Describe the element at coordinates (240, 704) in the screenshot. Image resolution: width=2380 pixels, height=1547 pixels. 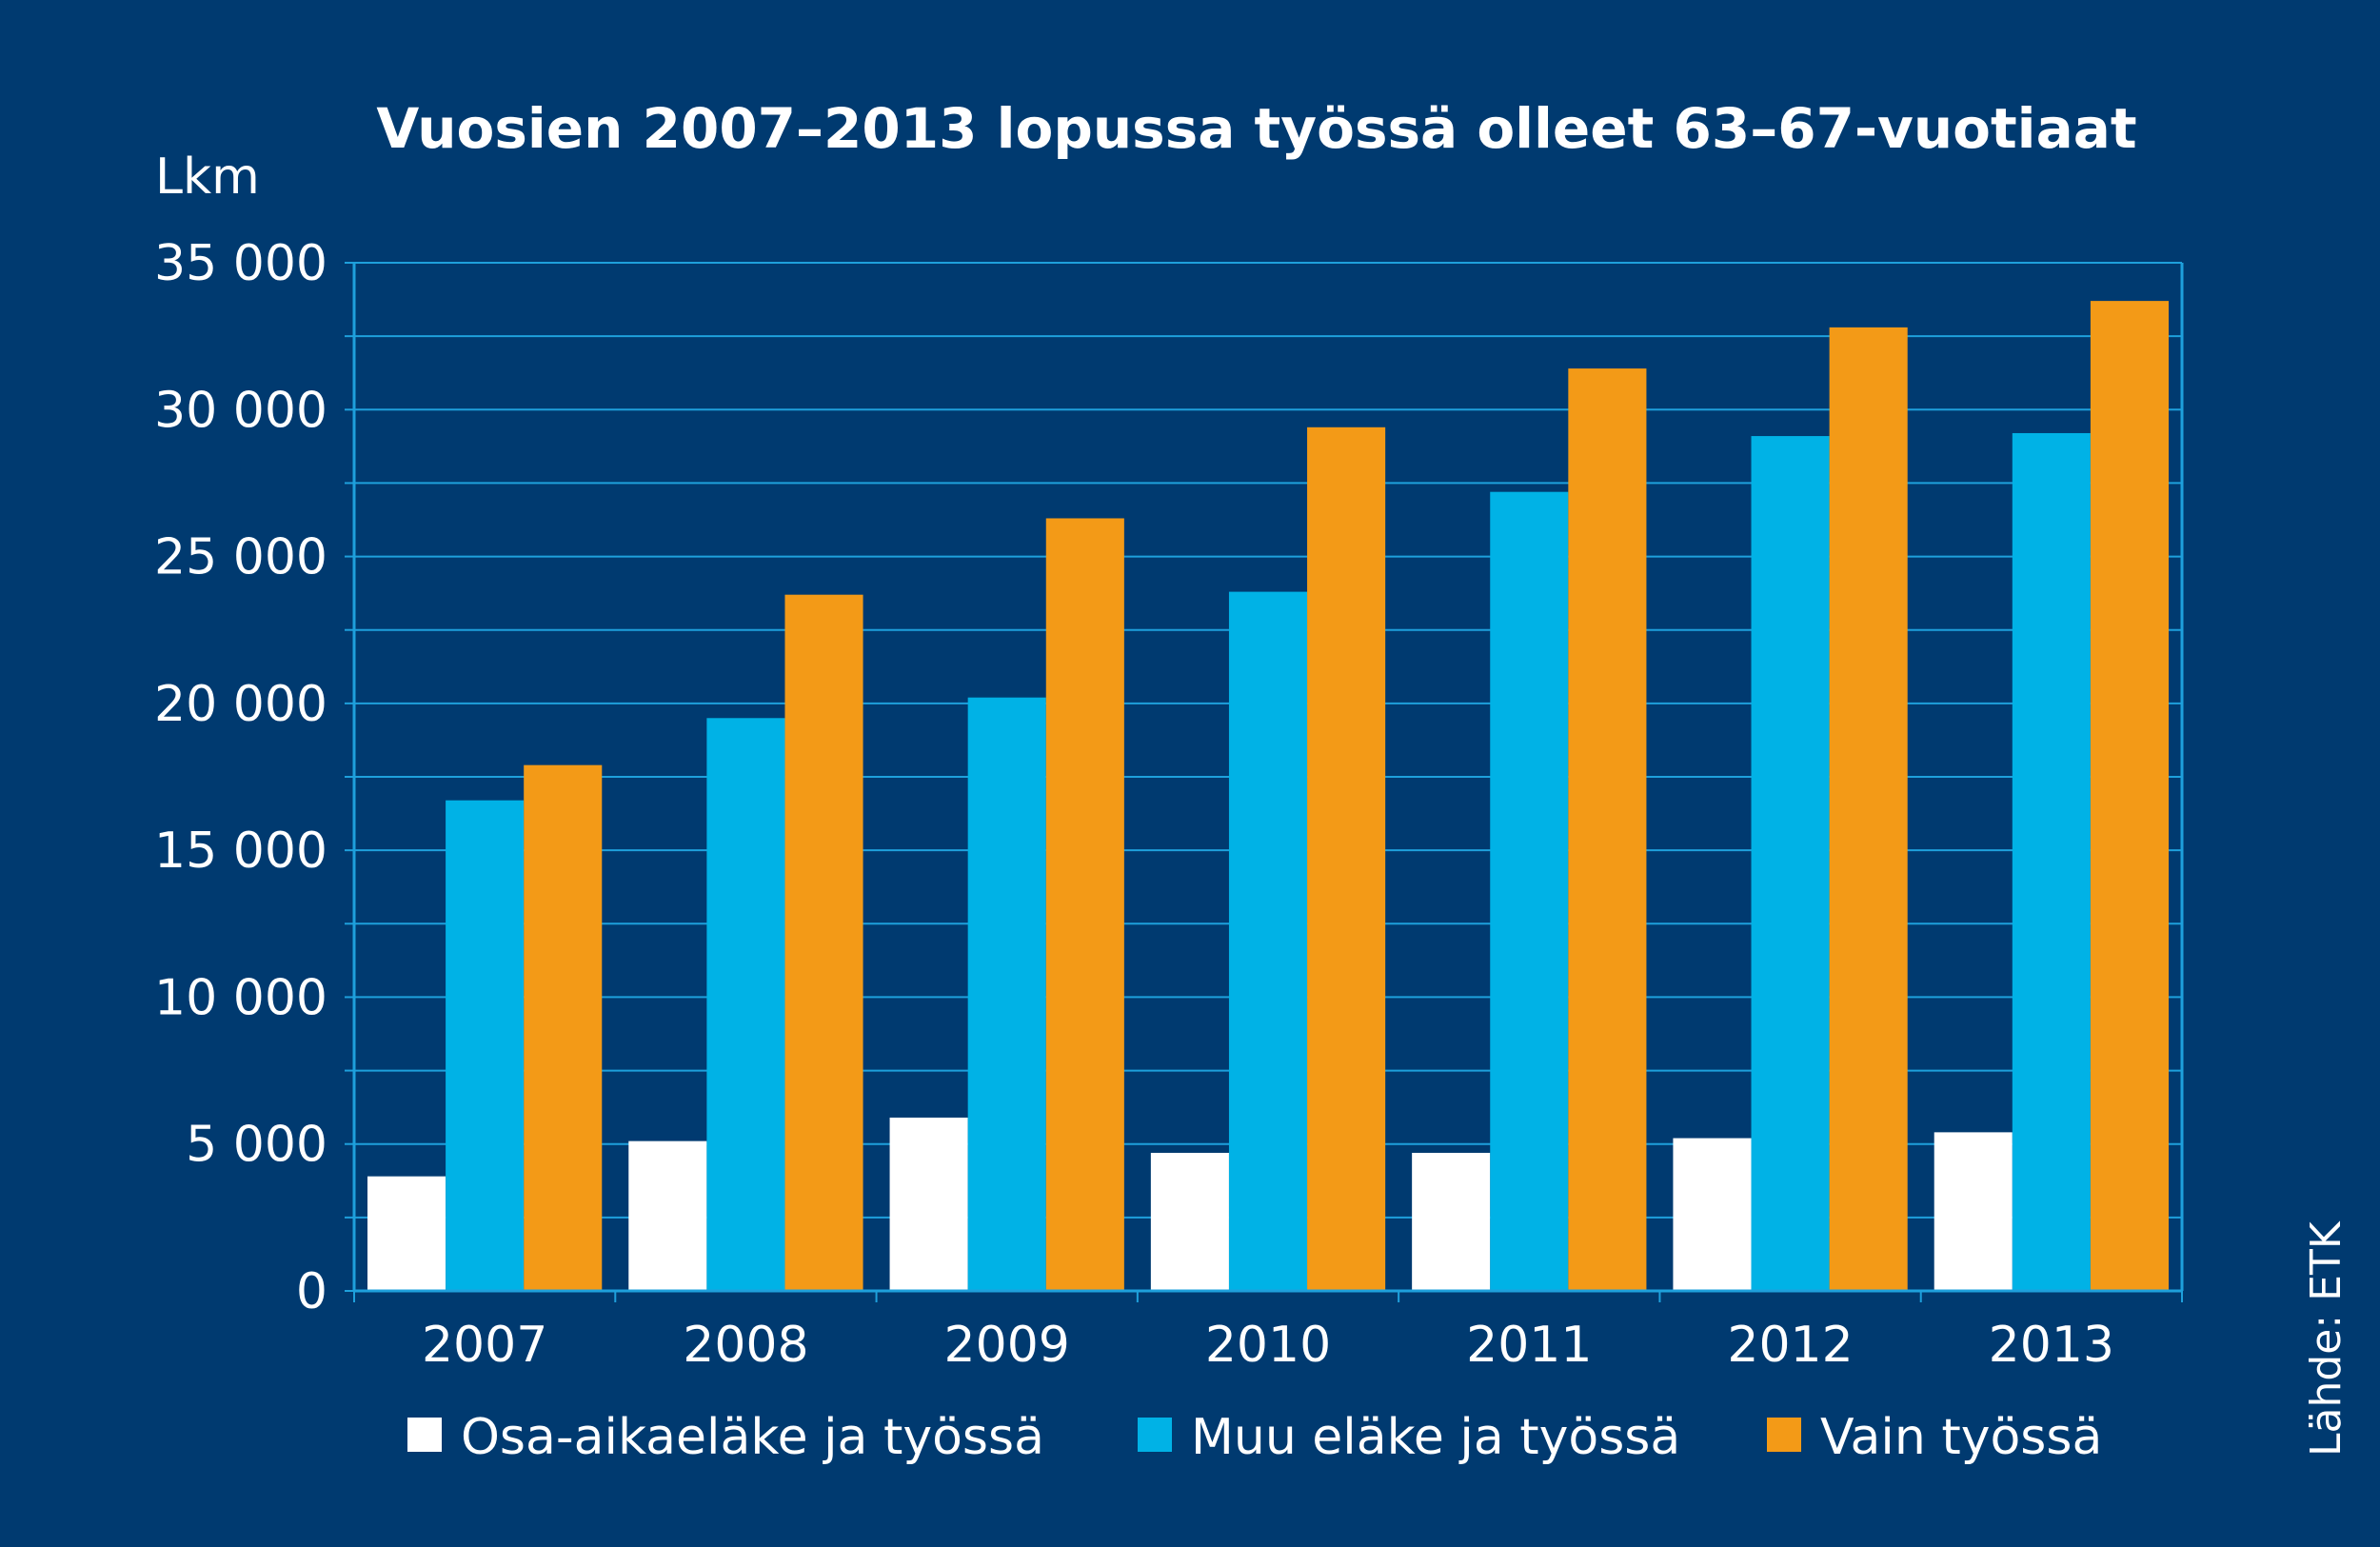
I see `y-tick-label: 20 000` at that location.